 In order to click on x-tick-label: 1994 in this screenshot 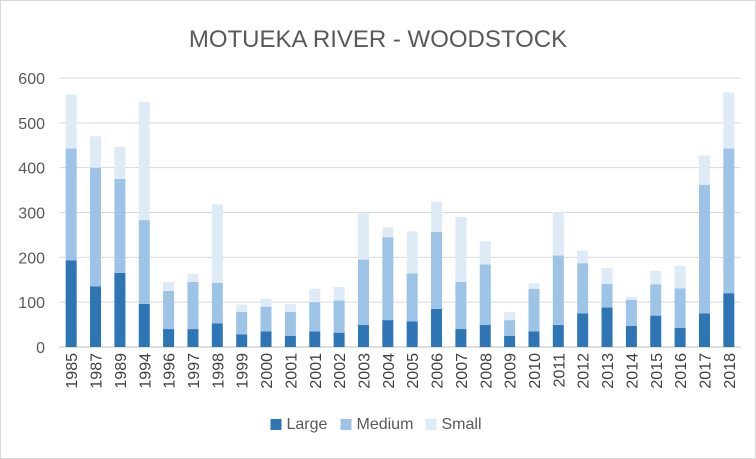, I will do `click(145, 371)`.